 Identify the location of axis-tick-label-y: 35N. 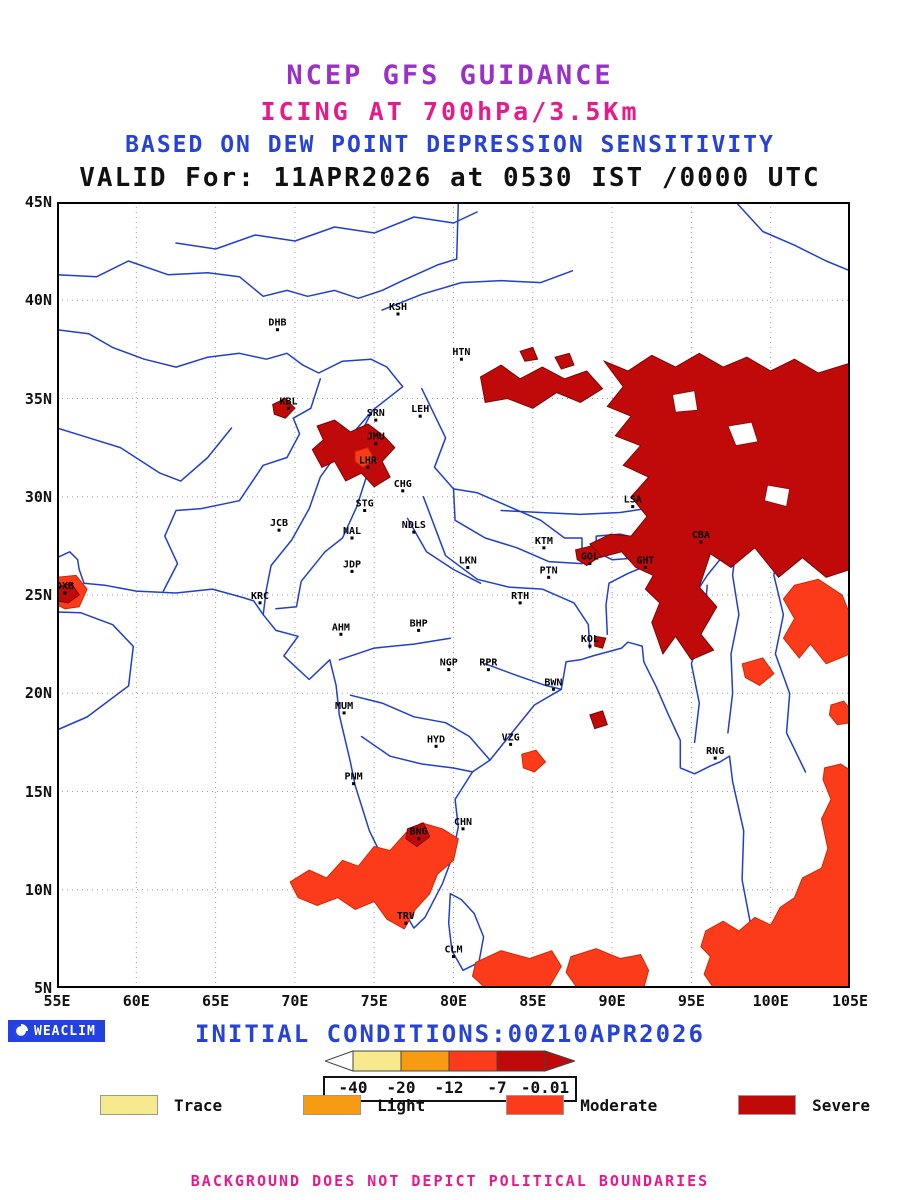
(38, 398).